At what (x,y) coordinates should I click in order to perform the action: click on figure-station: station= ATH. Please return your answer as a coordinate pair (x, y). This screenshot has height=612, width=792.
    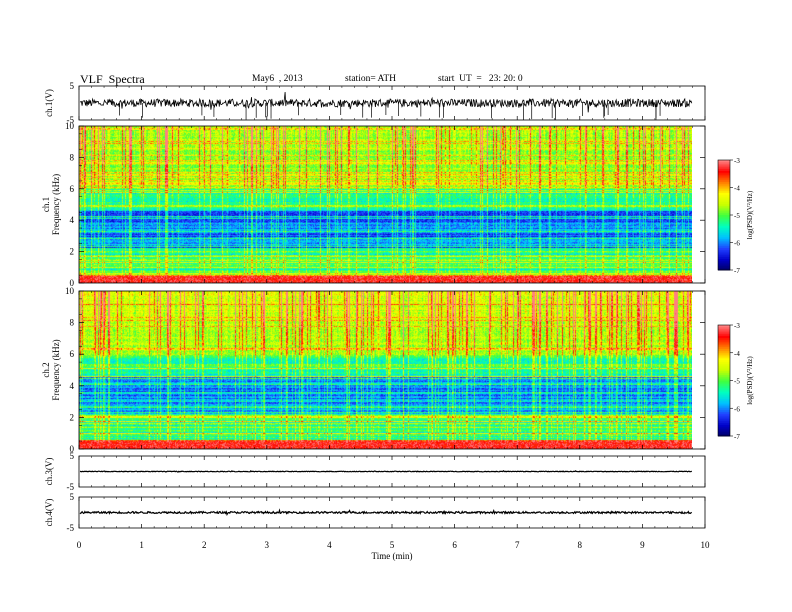
    Looking at the image, I should click on (371, 79).